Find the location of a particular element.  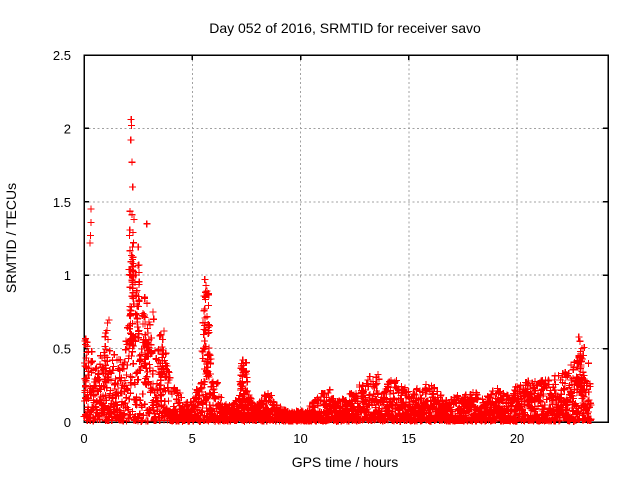

y-tick-label: 2 is located at coordinates (67, 128).